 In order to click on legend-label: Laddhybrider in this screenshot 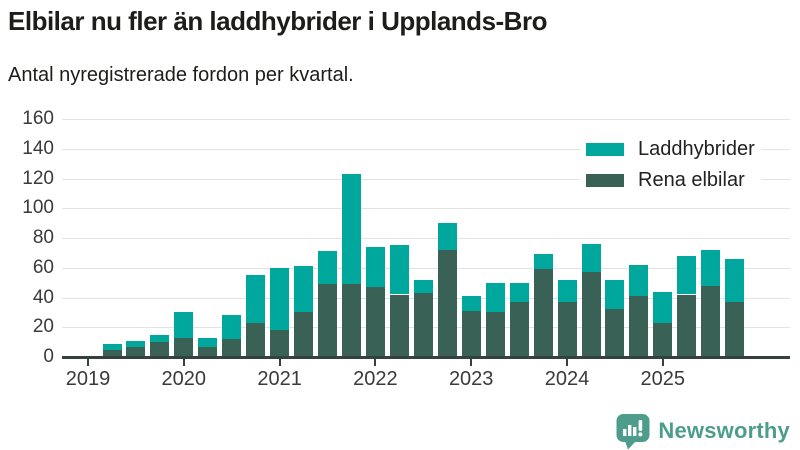, I will do `click(696, 149)`.